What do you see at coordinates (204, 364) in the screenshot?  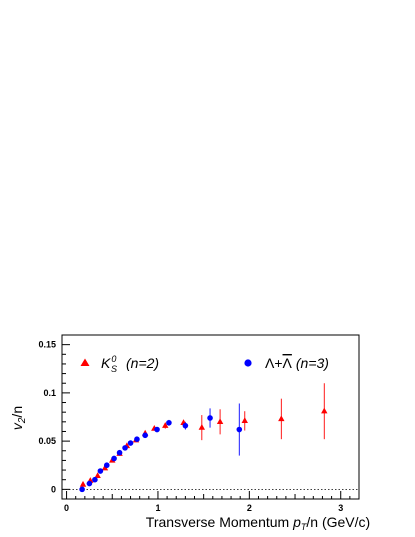 I see `legend: K0 S (n=2) Λ+Λ (n=3)` at bounding box center [204, 364].